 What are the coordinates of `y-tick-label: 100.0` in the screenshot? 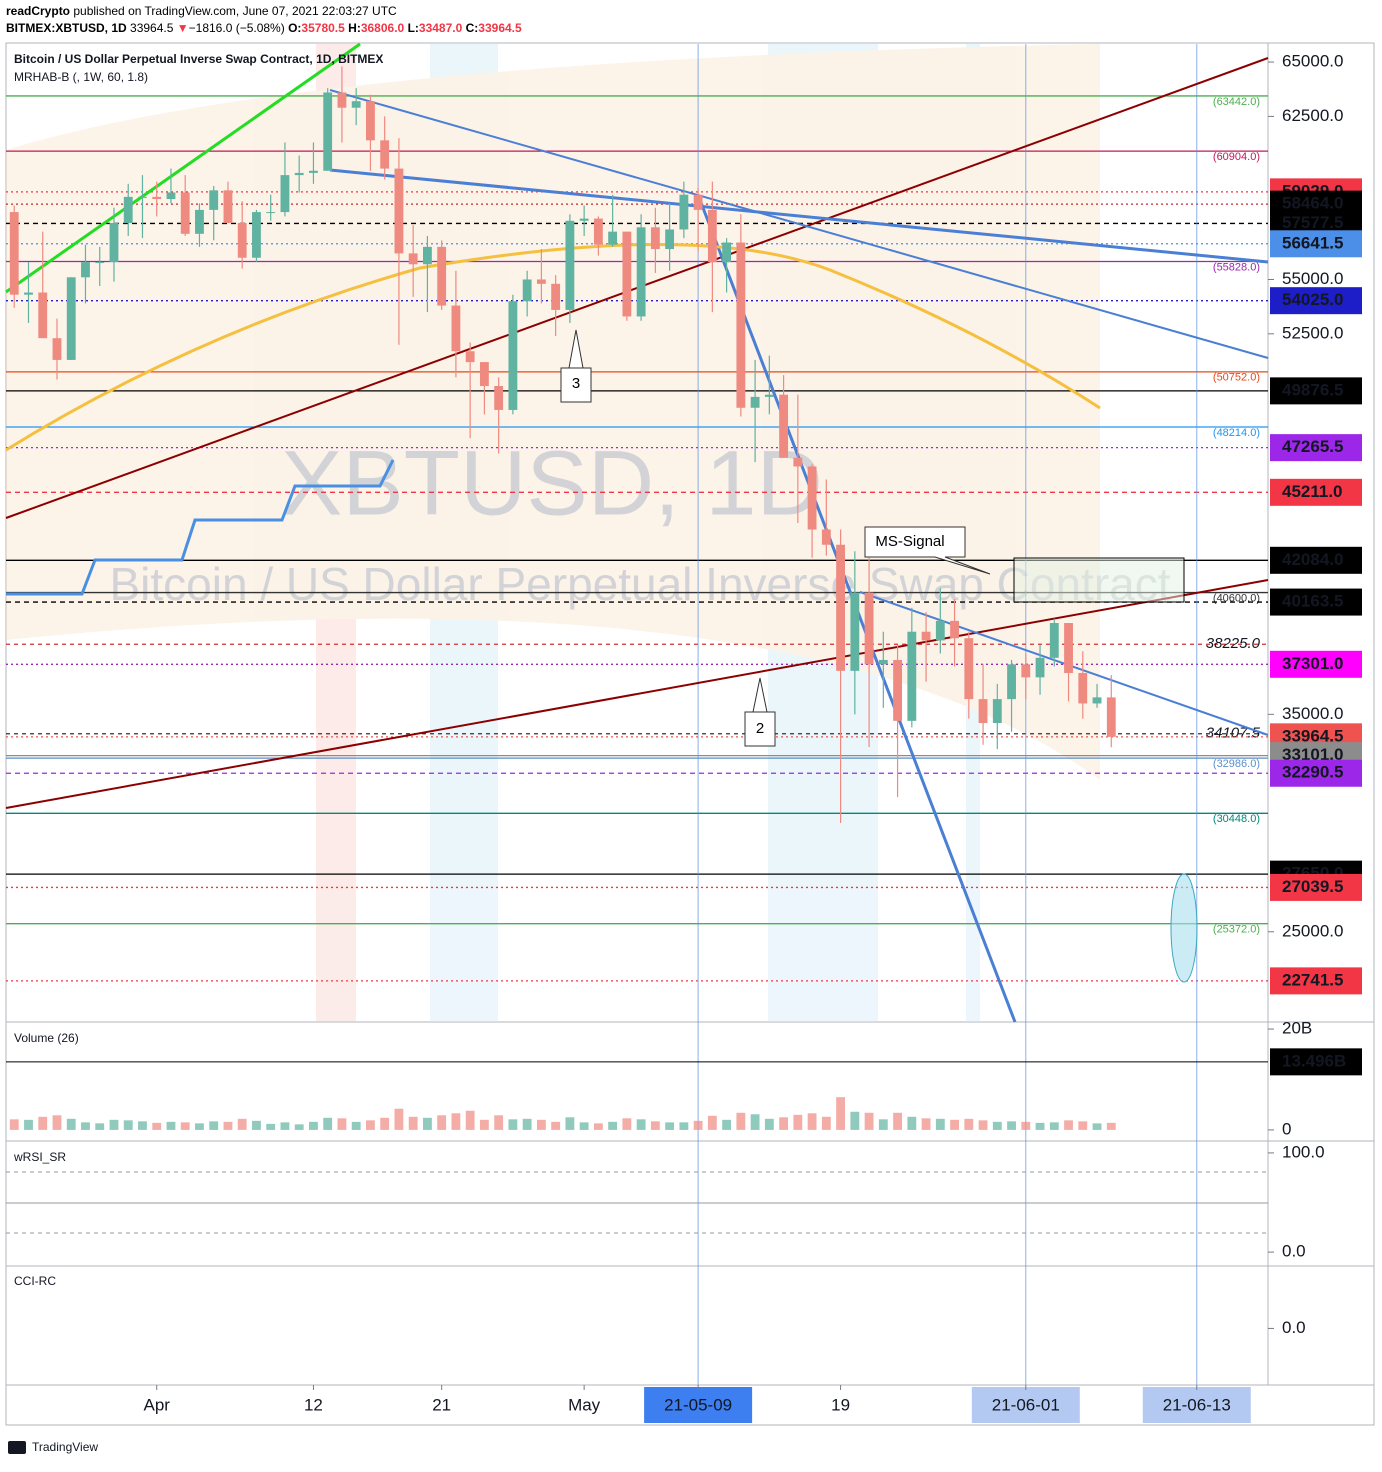 It's located at (1303, 1151).